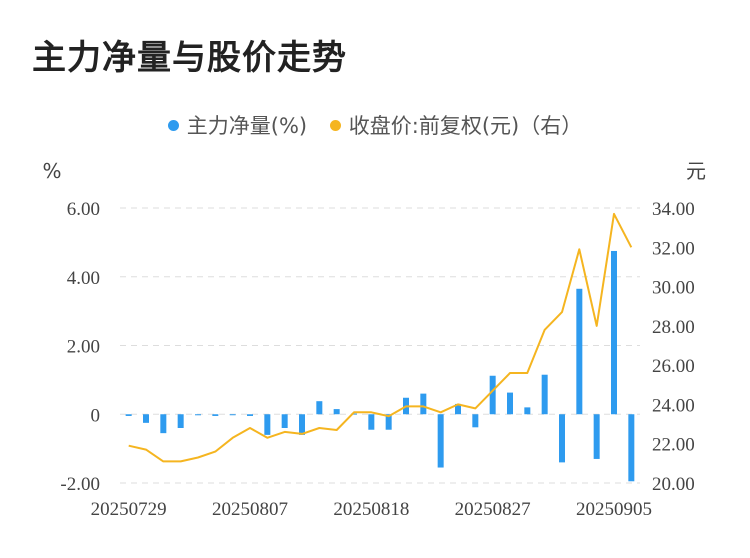 The width and height of the screenshot is (750, 558). Describe the element at coordinates (96, 415) in the screenshot. I see `left-tick-label: 0` at that location.